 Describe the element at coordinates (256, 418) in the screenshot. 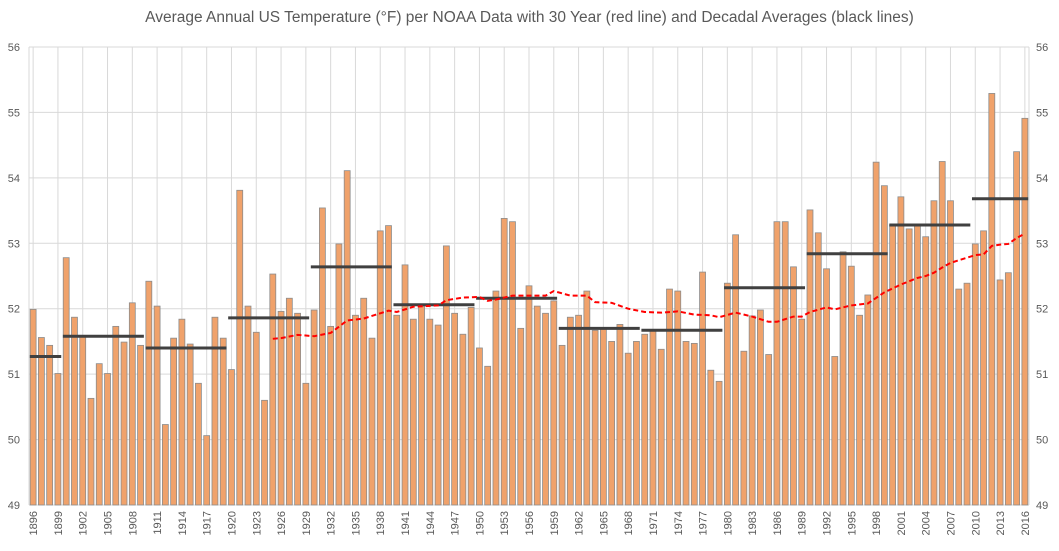

I see `bar-1923` at that location.